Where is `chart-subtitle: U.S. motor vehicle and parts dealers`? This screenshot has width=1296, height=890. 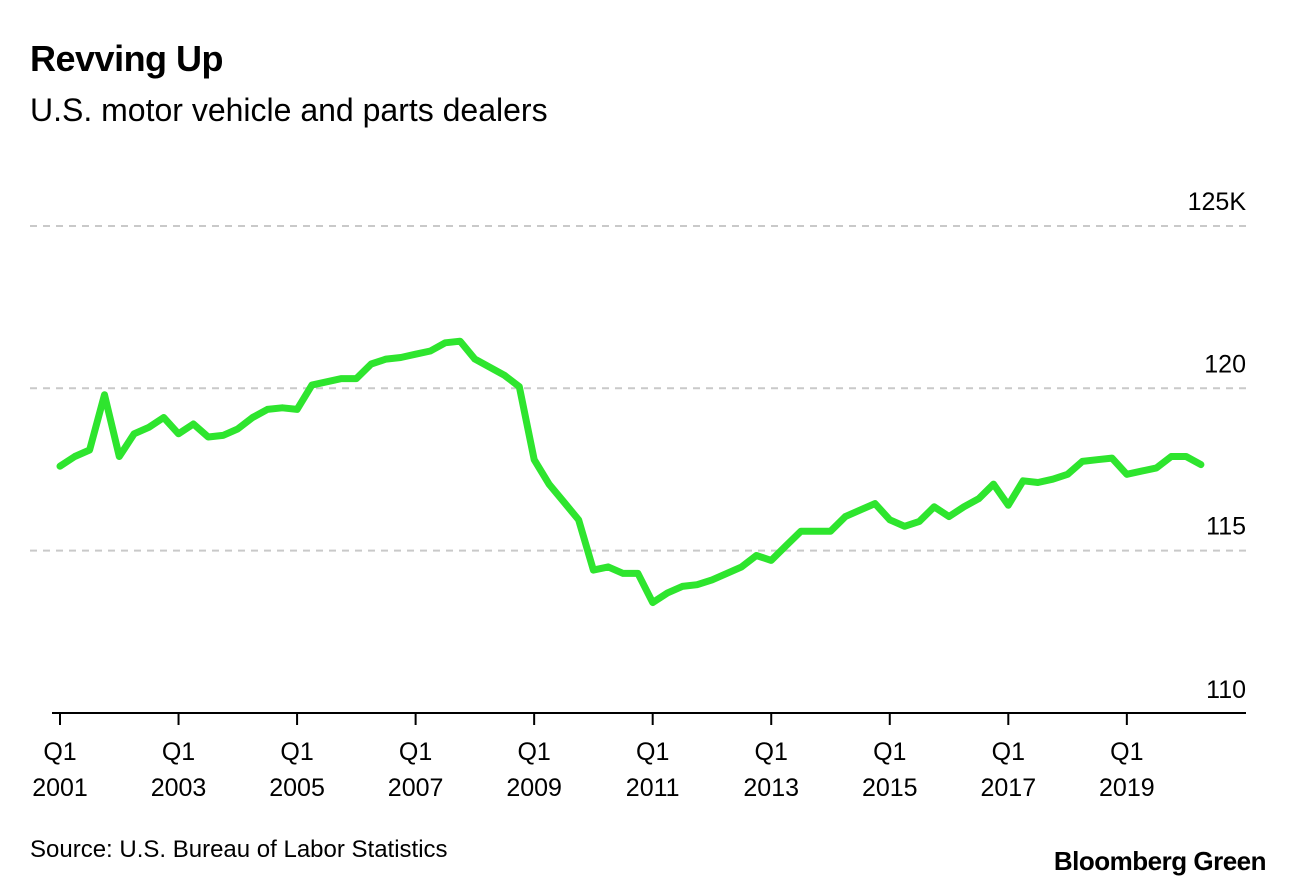 chart-subtitle: U.S. motor vehicle and parts dealers is located at coordinates (289, 110).